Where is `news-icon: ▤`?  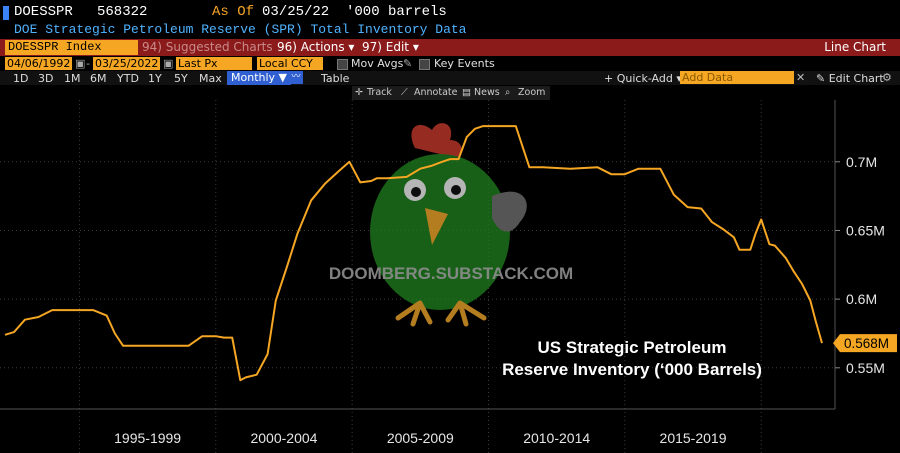
news-icon: ▤ is located at coordinates (466, 92).